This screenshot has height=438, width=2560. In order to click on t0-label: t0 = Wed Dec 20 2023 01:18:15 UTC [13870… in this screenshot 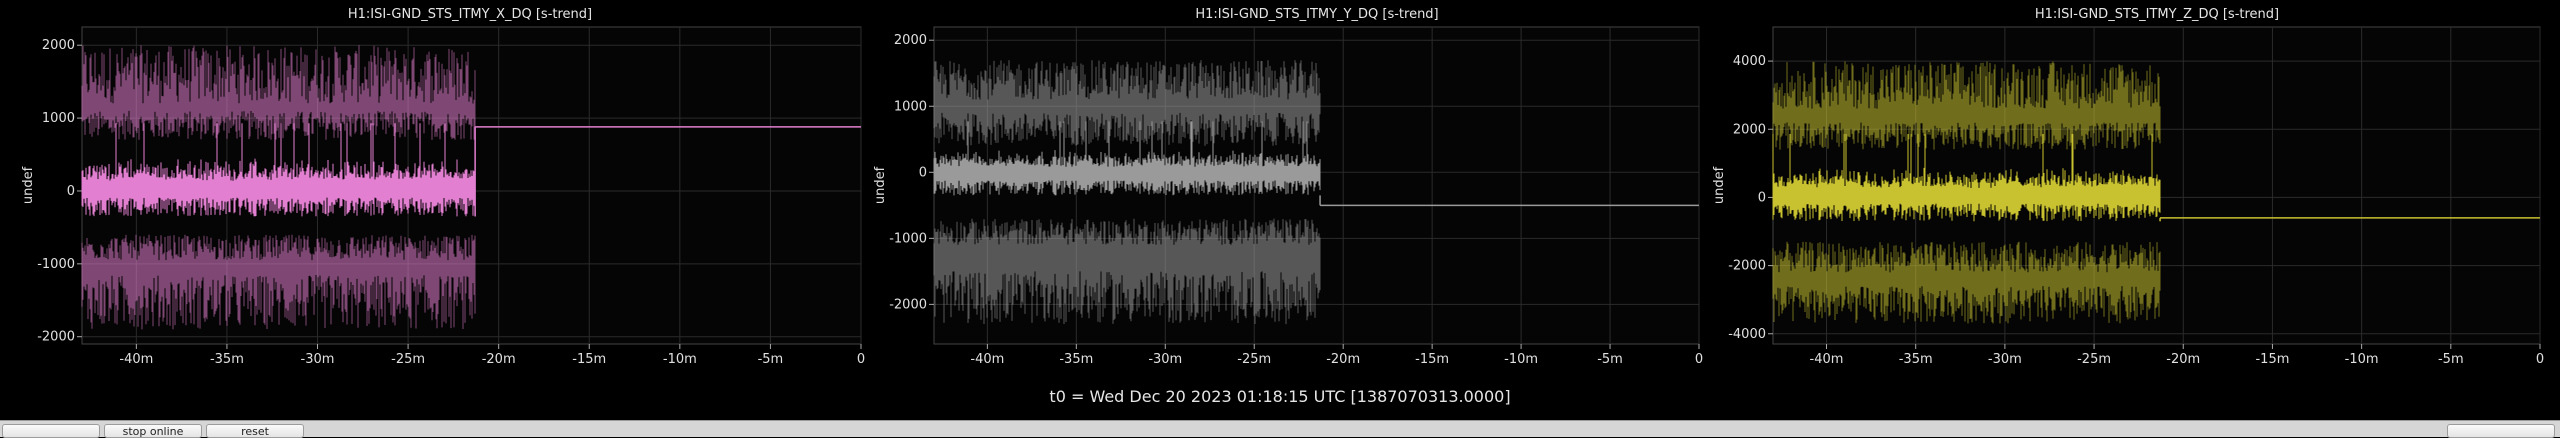, I will do `click(1280, 396)`.